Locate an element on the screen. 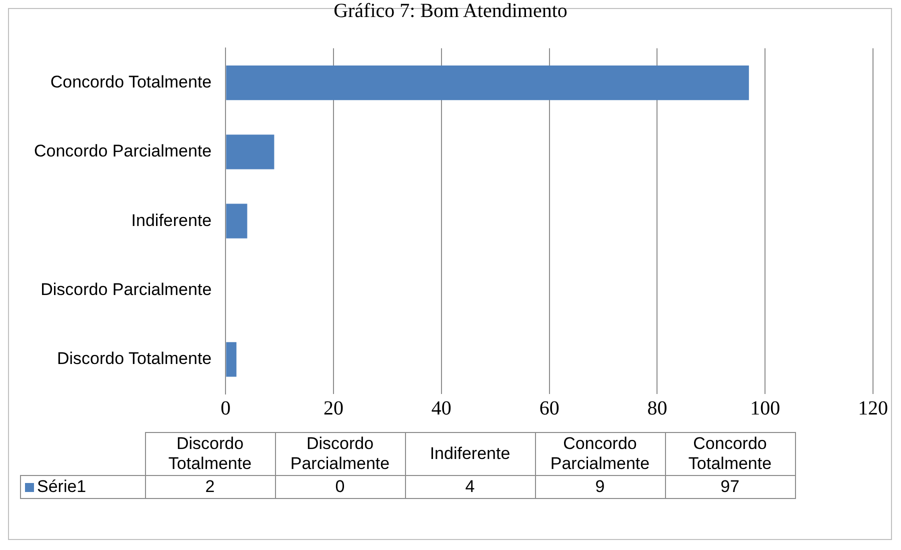 The height and width of the screenshot is (550, 901). y-tick-label: Discordo Parcialmente is located at coordinates (126, 289).